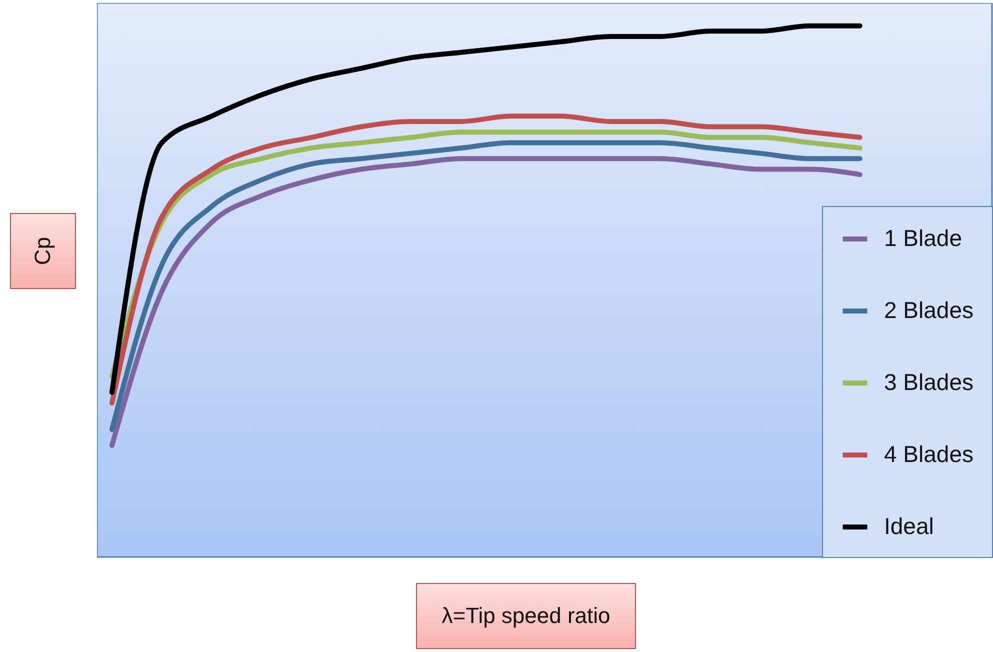 The width and height of the screenshot is (993, 652). Describe the element at coordinates (923, 238) in the screenshot. I see `legend-label: 1 Blade` at that location.